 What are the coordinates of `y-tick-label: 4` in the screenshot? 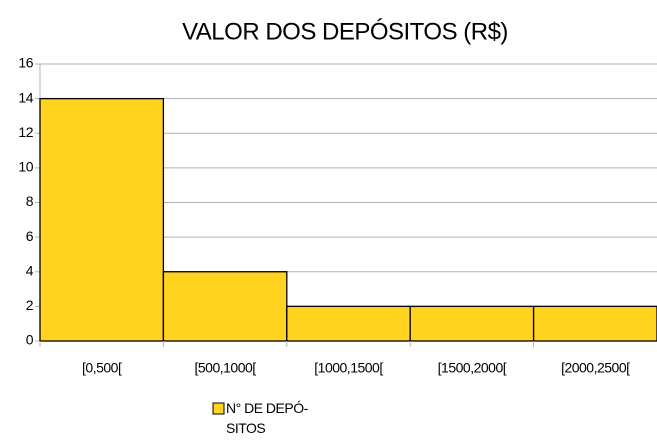 It's located at (30, 270).